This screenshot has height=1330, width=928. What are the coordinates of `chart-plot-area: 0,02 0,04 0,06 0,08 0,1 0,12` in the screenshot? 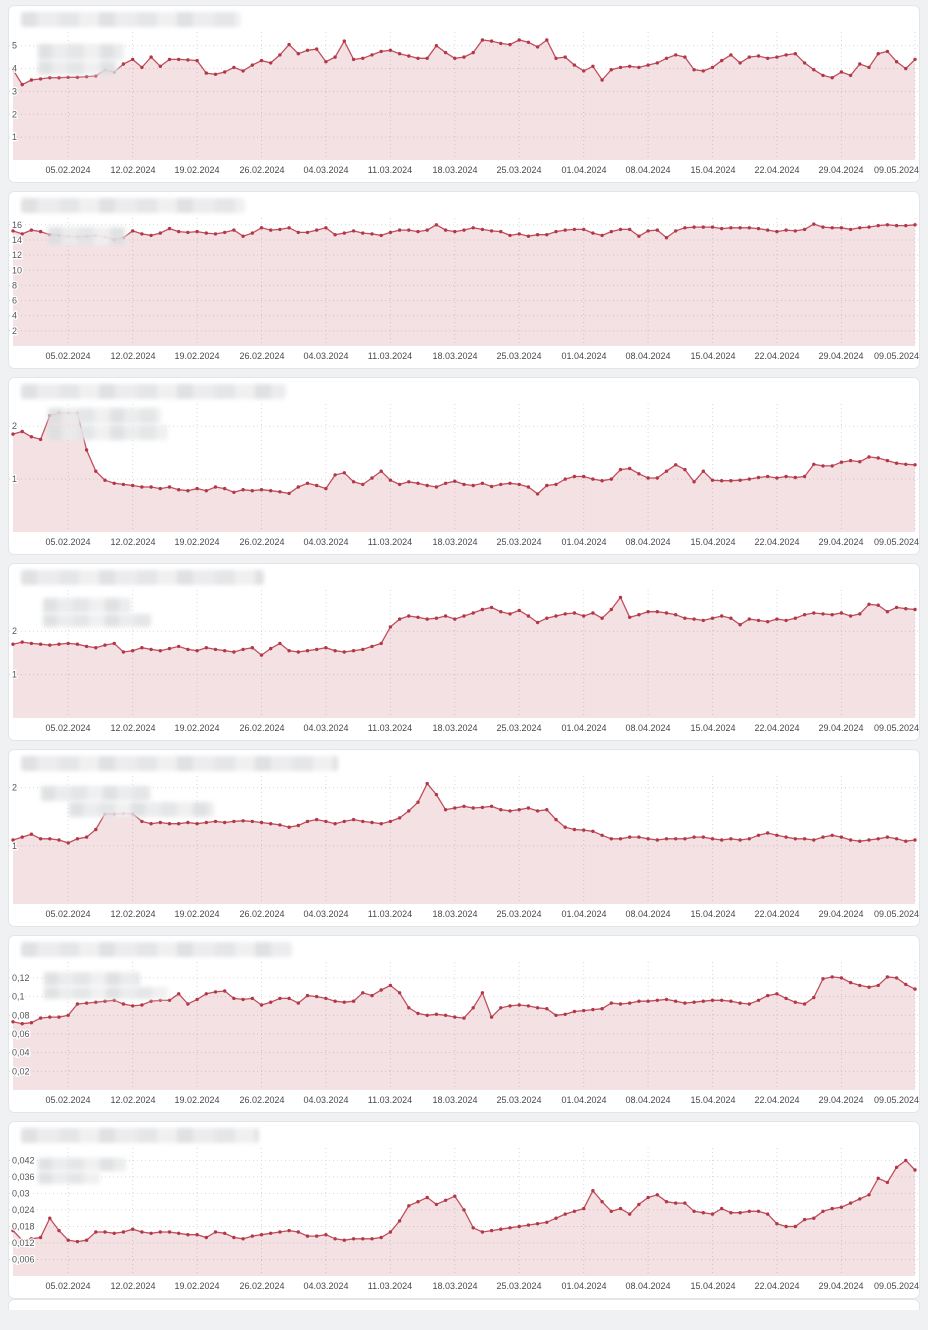 It's located at (464, 1026).